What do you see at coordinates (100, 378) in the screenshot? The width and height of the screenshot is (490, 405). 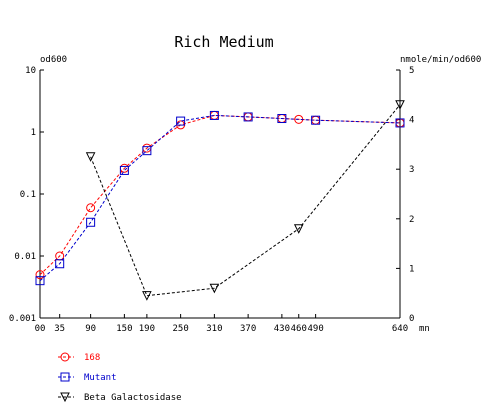 I see `legend-label: Mutant` at bounding box center [100, 378].